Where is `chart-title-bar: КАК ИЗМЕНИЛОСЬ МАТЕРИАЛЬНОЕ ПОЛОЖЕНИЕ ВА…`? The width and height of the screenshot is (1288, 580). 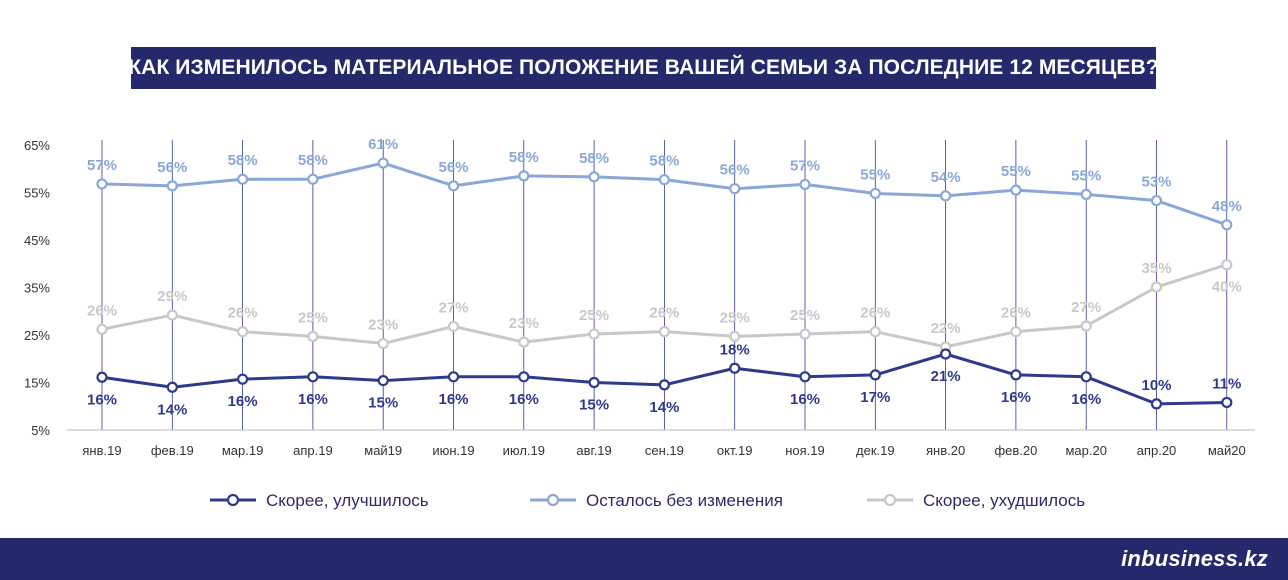
chart-title-bar: КАК ИЗМЕНИЛОСЬ МАТЕРИАЛЬНОЕ ПОЛОЖЕНИЕ ВА… is located at coordinates (643, 68).